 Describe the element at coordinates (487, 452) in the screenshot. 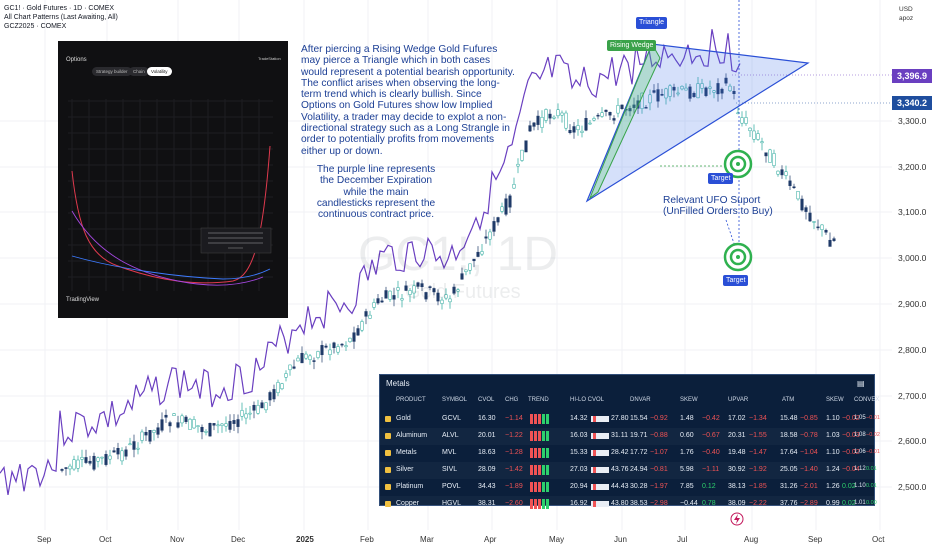

I see `cvol-value: 18.63` at that location.